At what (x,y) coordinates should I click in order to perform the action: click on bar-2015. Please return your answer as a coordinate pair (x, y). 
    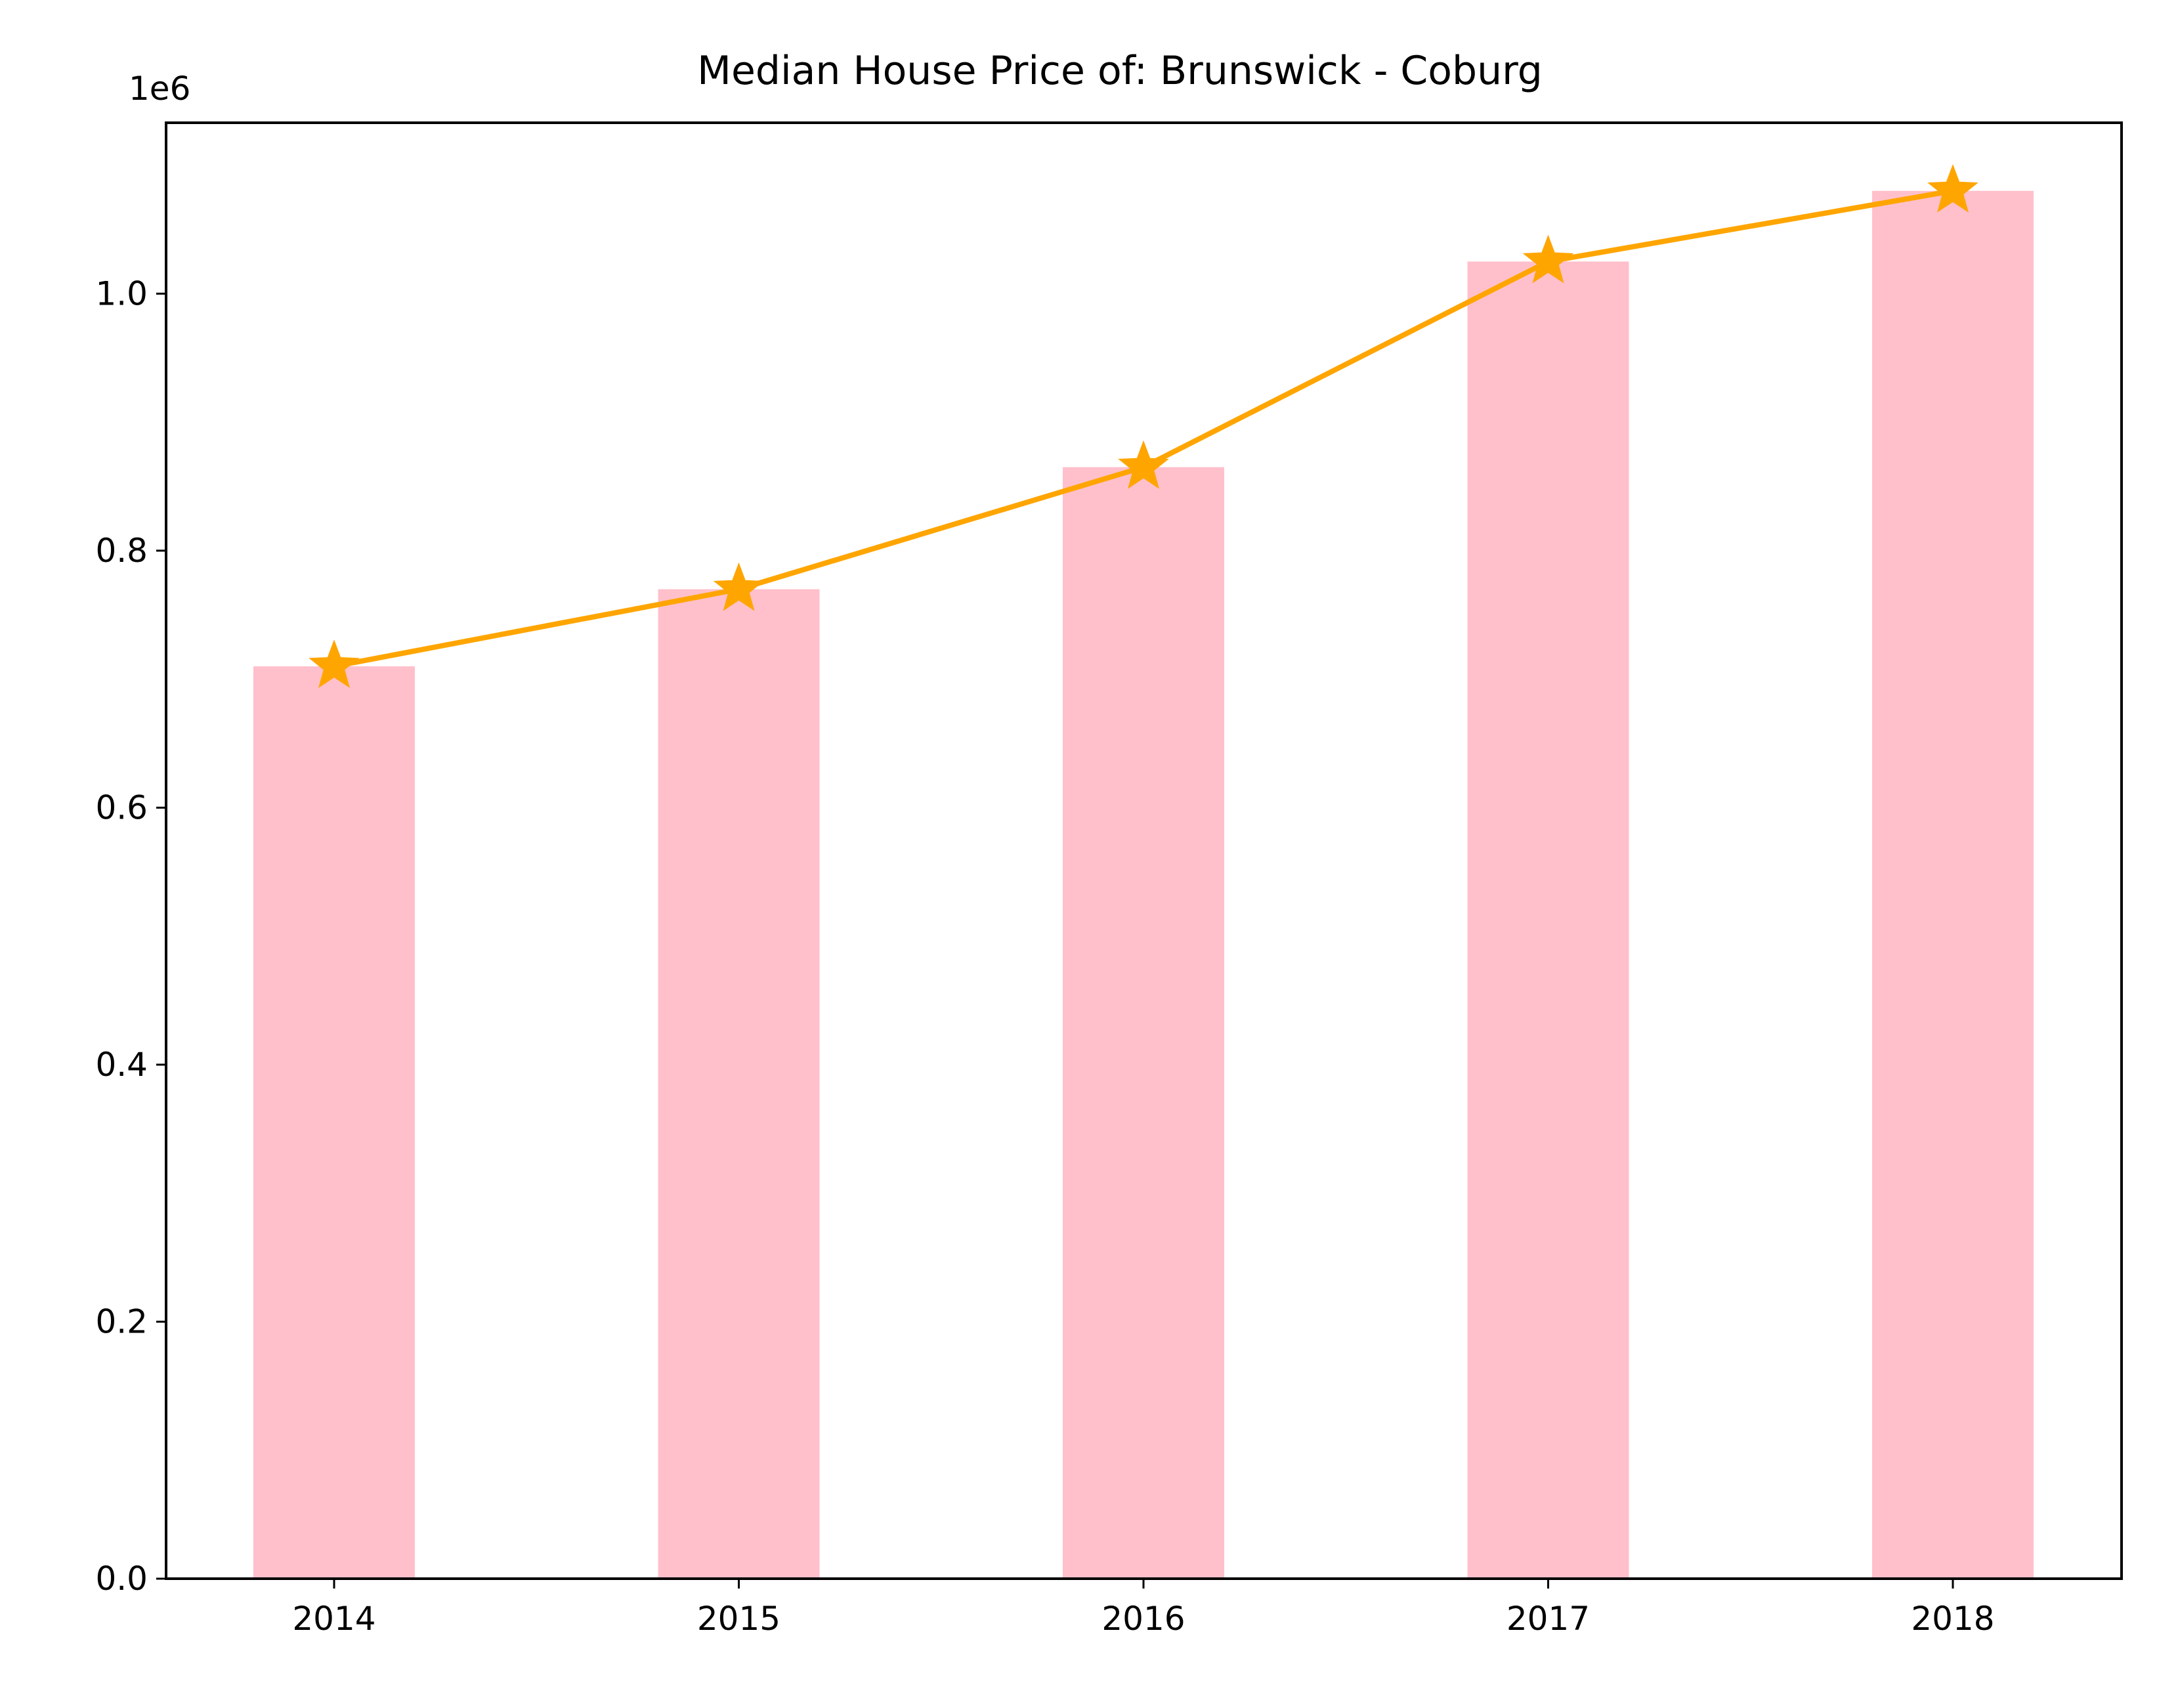
    Looking at the image, I should click on (739, 1084).